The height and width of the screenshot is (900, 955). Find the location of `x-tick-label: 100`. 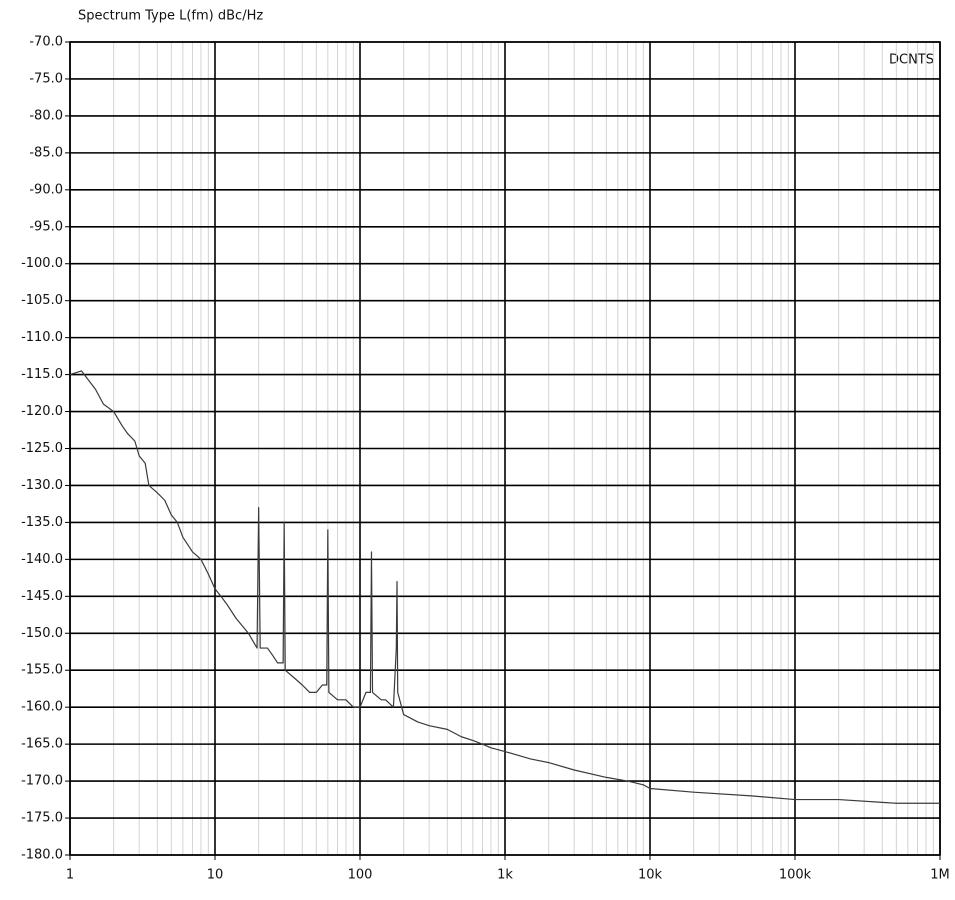

x-tick-label: 100 is located at coordinates (360, 875).